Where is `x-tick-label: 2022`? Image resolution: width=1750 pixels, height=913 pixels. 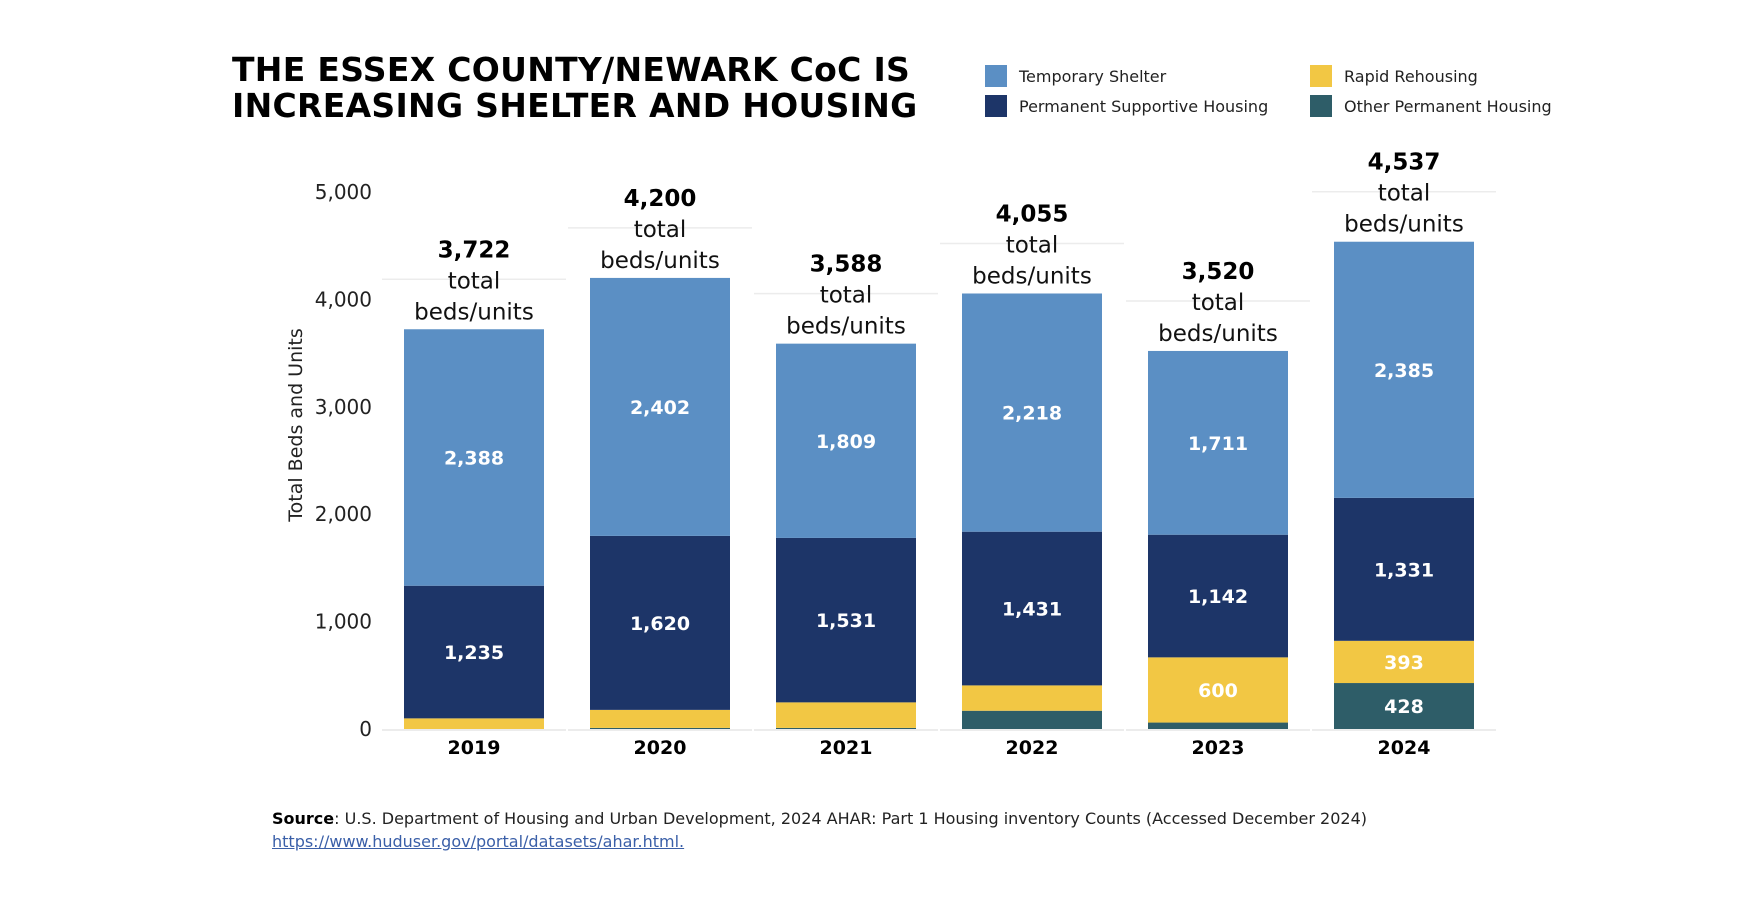
x-tick-label: 2022 is located at coordinates (1032, 748).